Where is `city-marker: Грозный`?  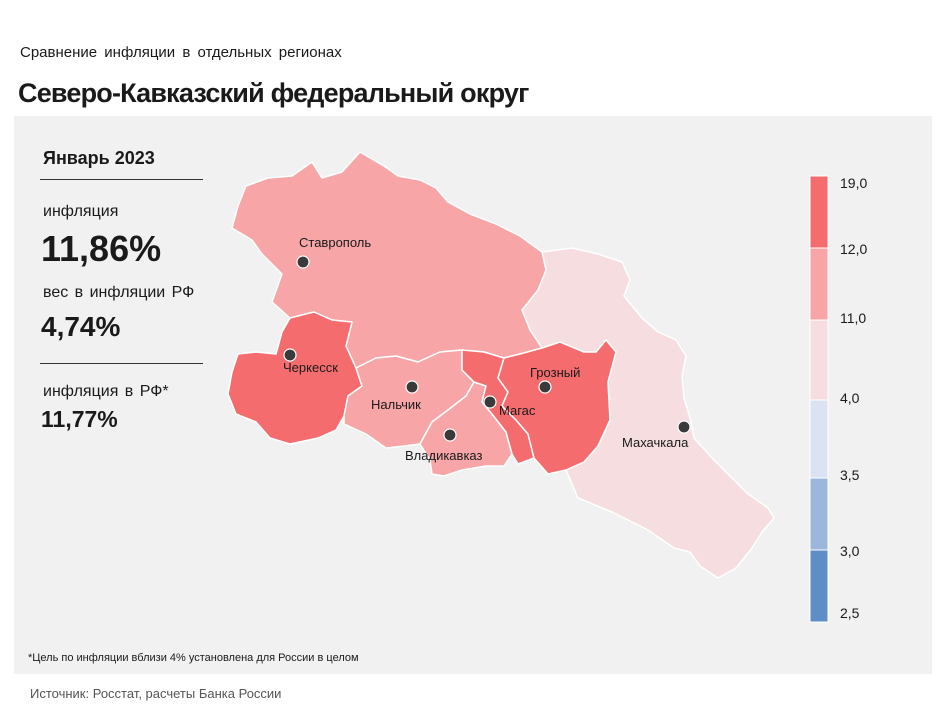 city-marker: Грозный is located at coordinates (555, 379).